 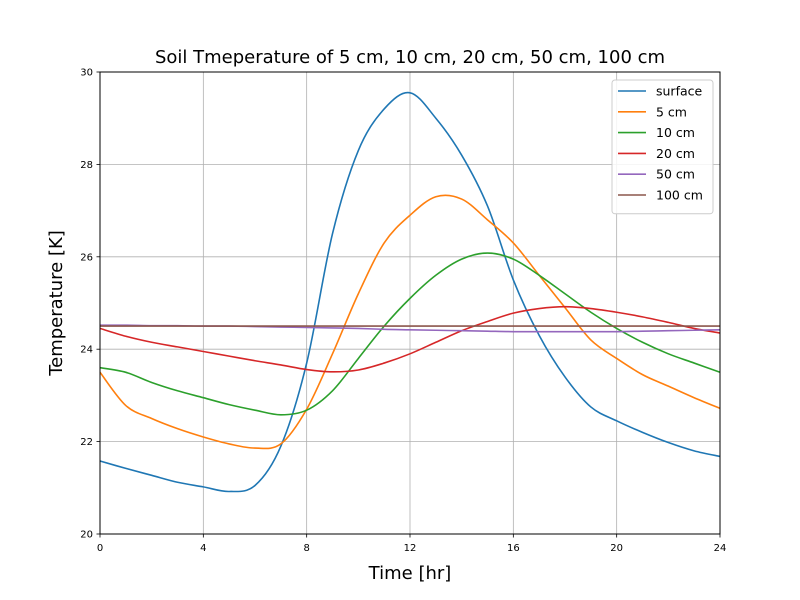 I want to click on legend-label: 50 cm, so click(x=675, y=174).